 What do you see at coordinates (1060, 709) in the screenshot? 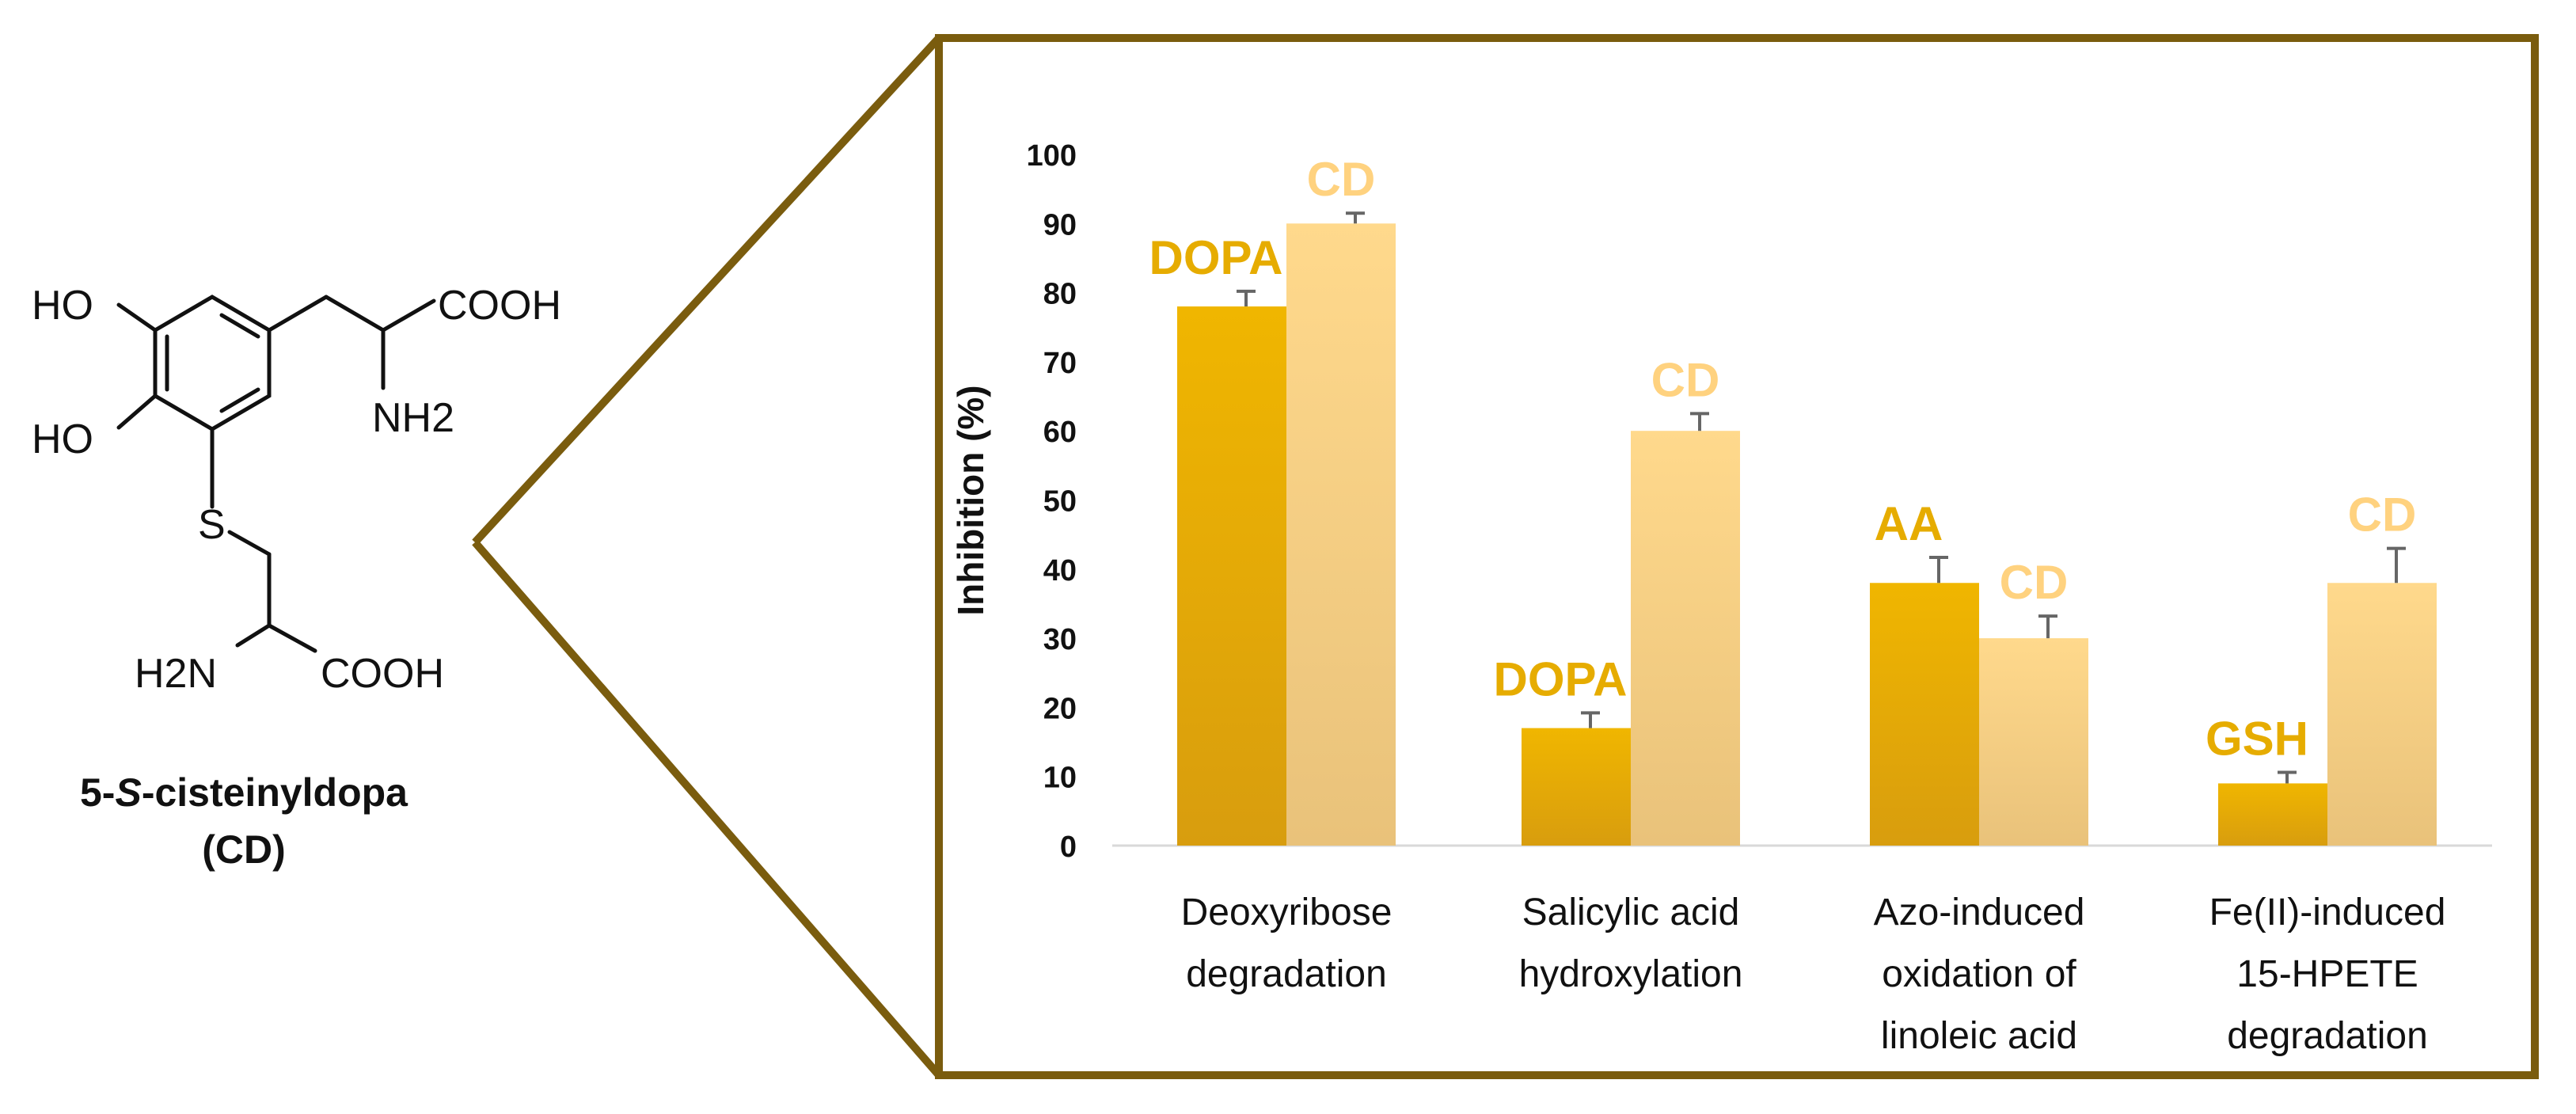
I see `y-tick-label: 20` at bounding box center [1060, 709].